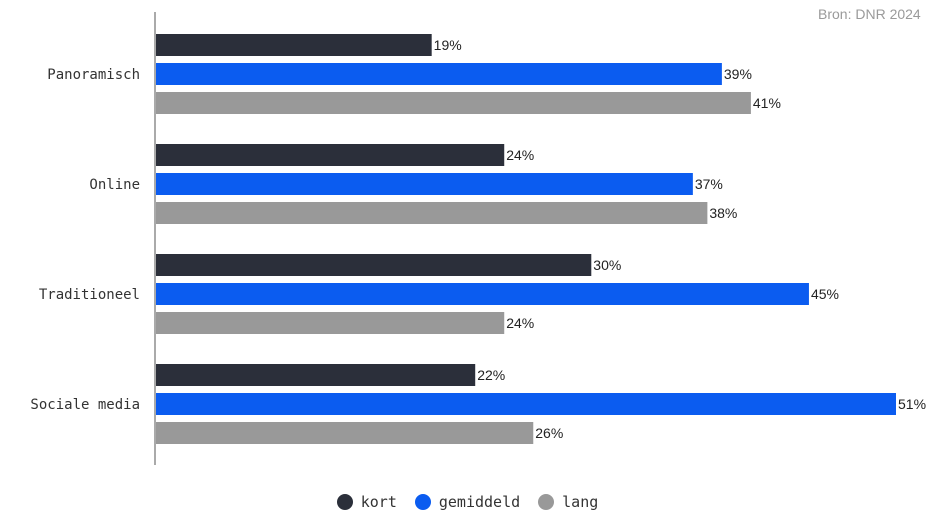  Describe the element at coordinates (89, 295) in the screenshot. I see `category-label: Traditioneel` at that location.